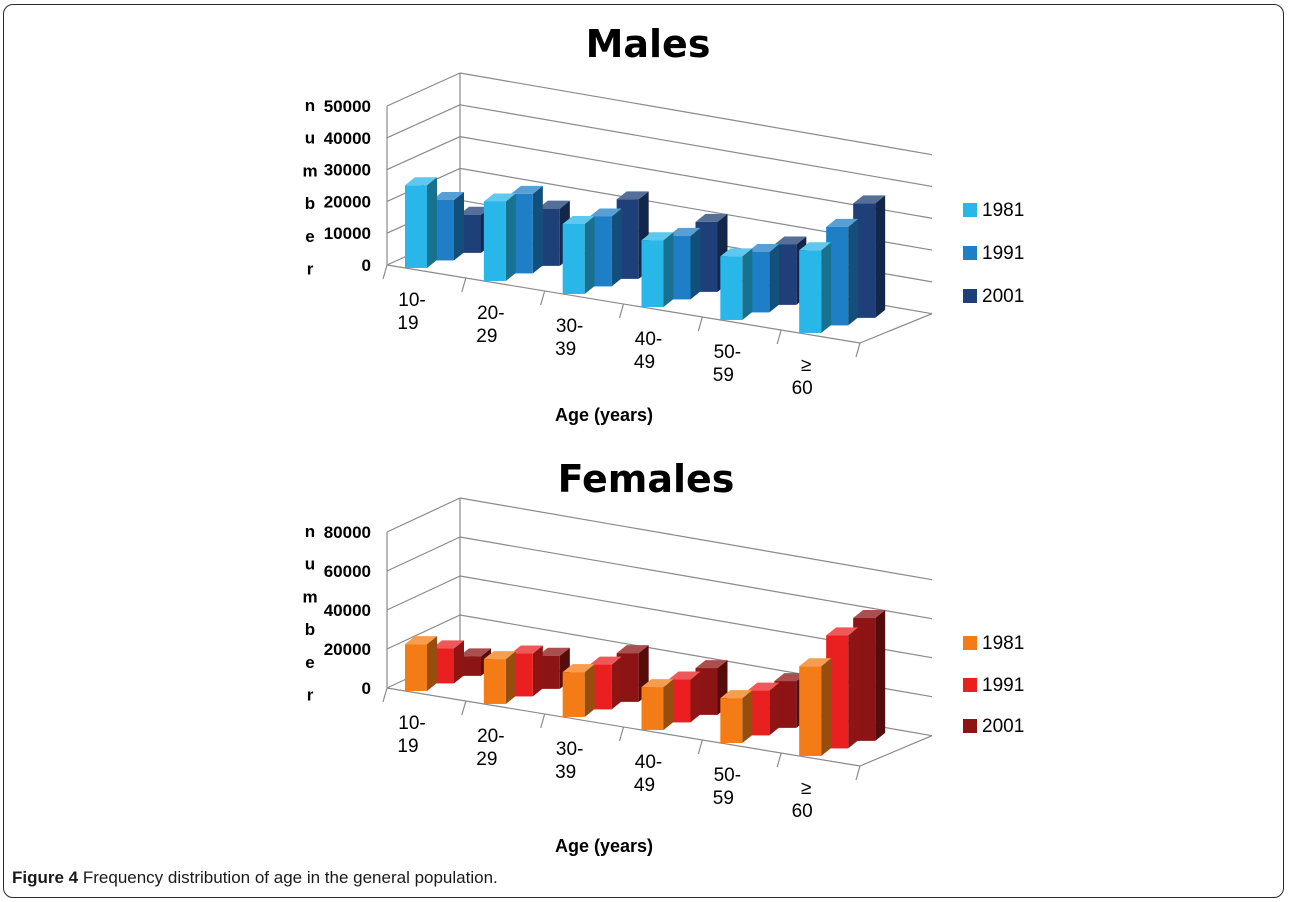  I want to click on y-tick-label: 80000, so click(347, 532).